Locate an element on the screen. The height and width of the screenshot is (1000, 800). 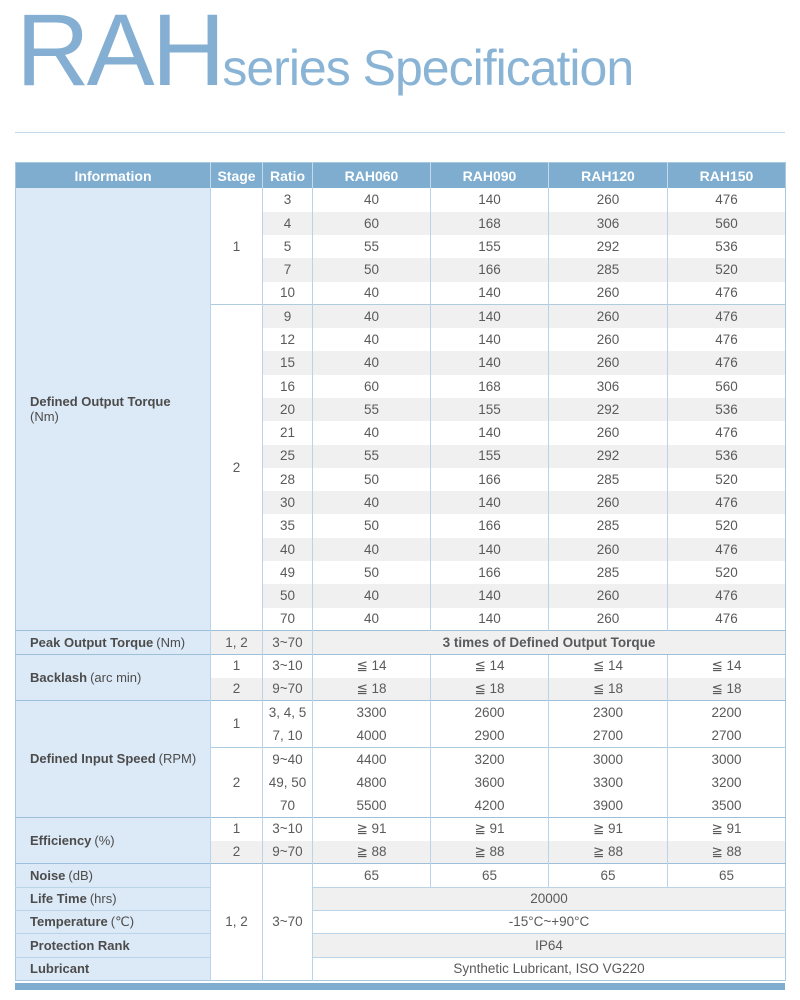
value-cell: 536 is located at coordinates (726, 246).